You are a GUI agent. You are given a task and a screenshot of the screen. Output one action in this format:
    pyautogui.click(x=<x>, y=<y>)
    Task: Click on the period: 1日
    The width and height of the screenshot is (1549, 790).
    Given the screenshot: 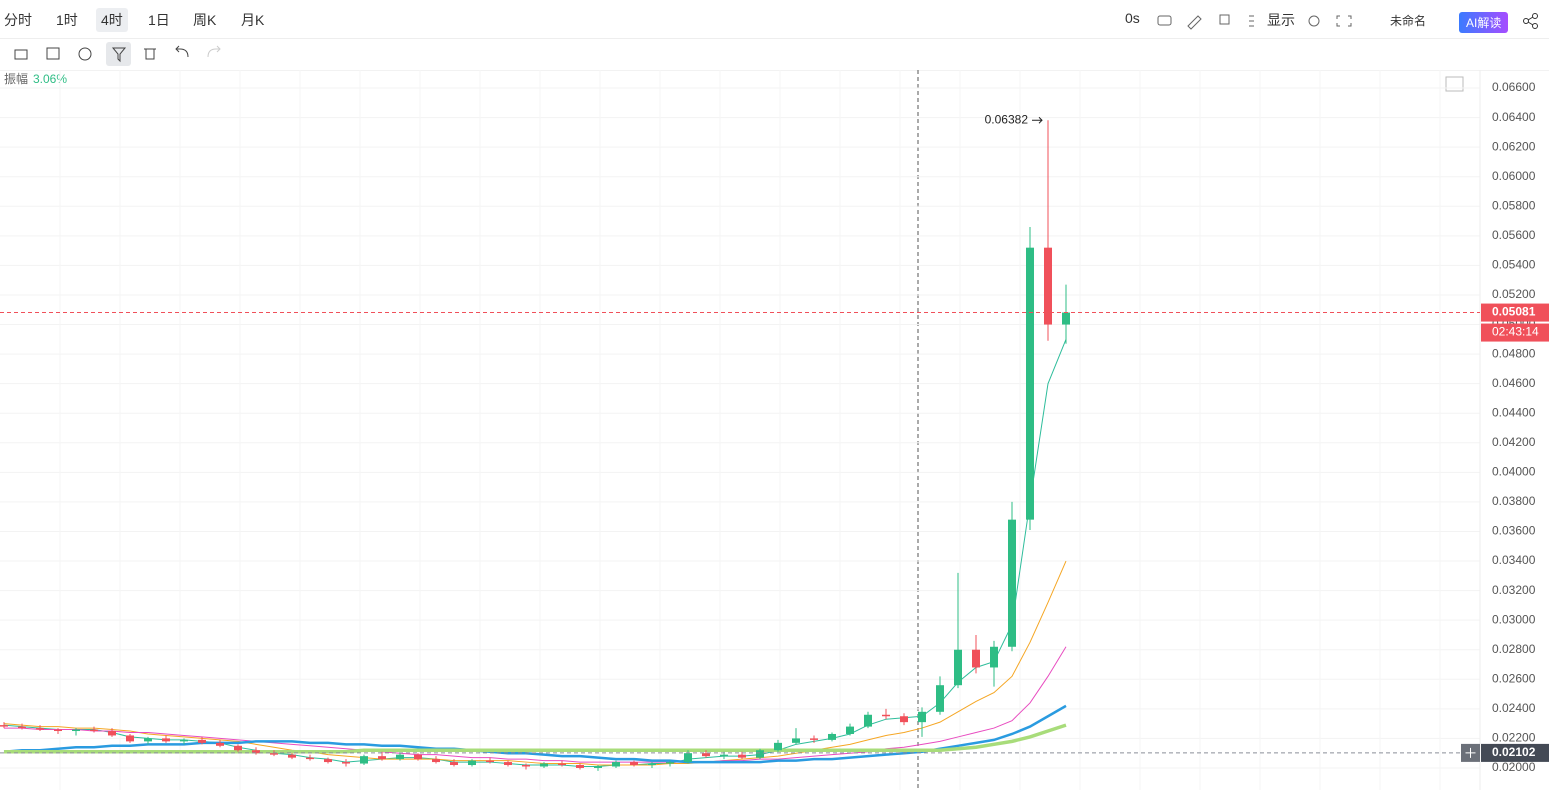 What is the action you would take?
    pyautogui.click(x=159, y=20)
    